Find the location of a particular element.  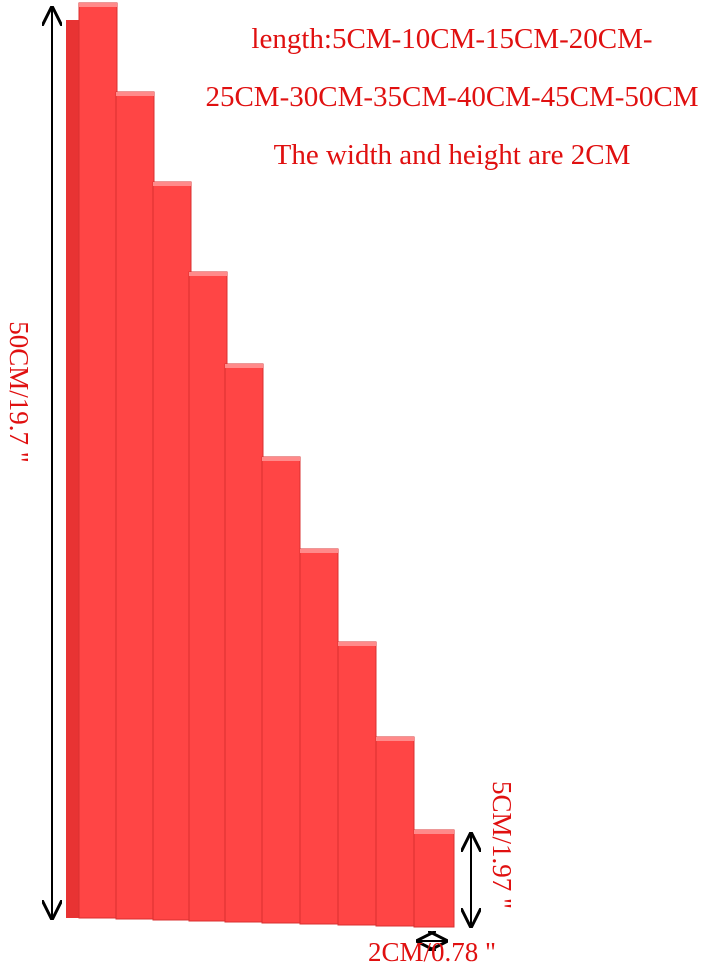

lengths-line-2: 25CM-30CM-35CM-40CM-45CM-50CM is located at coordinates (451, 97).